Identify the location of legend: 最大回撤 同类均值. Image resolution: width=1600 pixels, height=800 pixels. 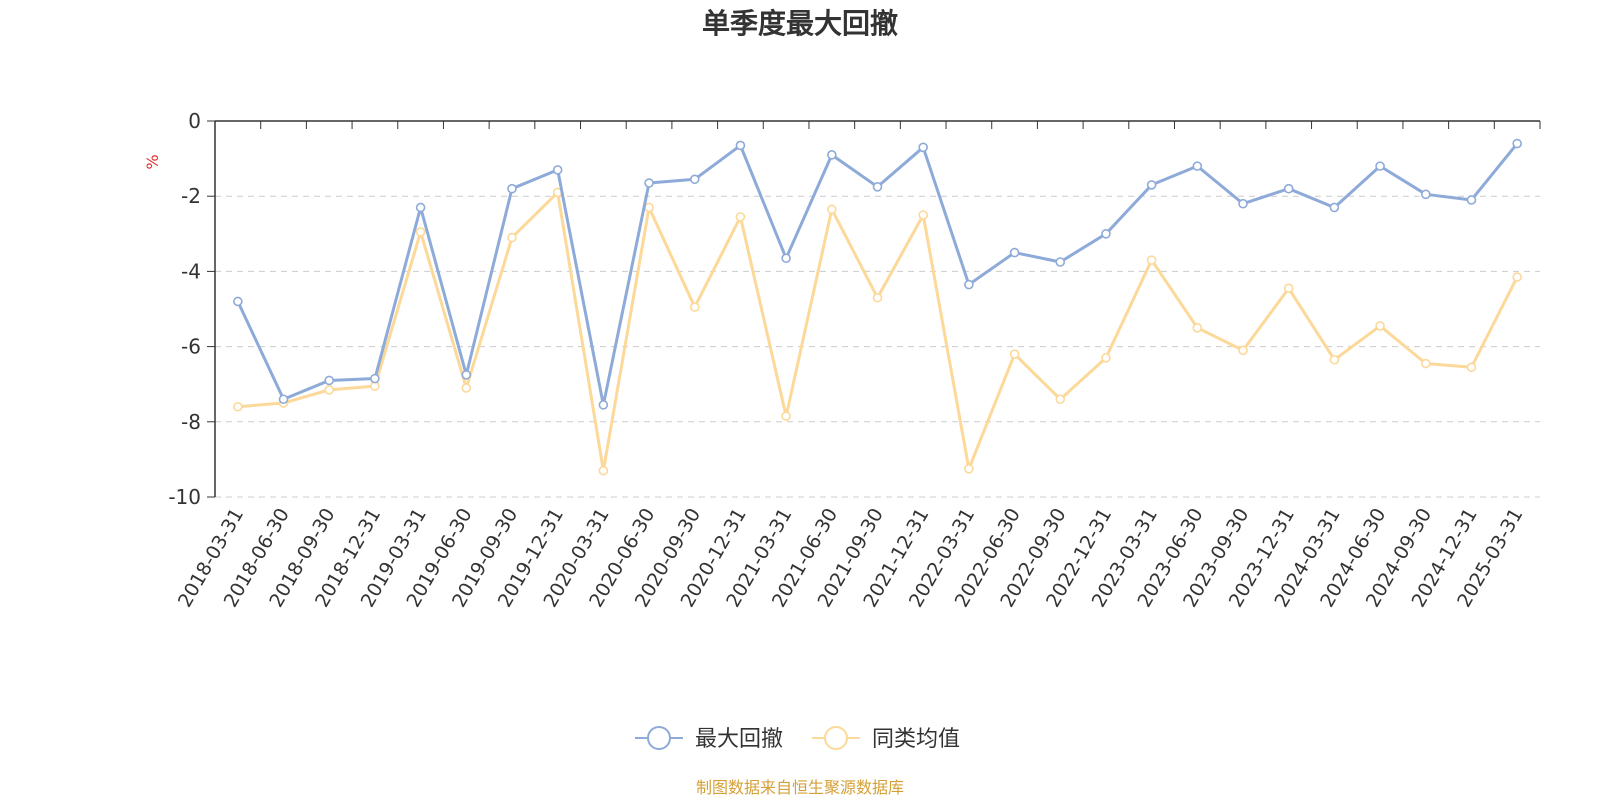
(797, 739).